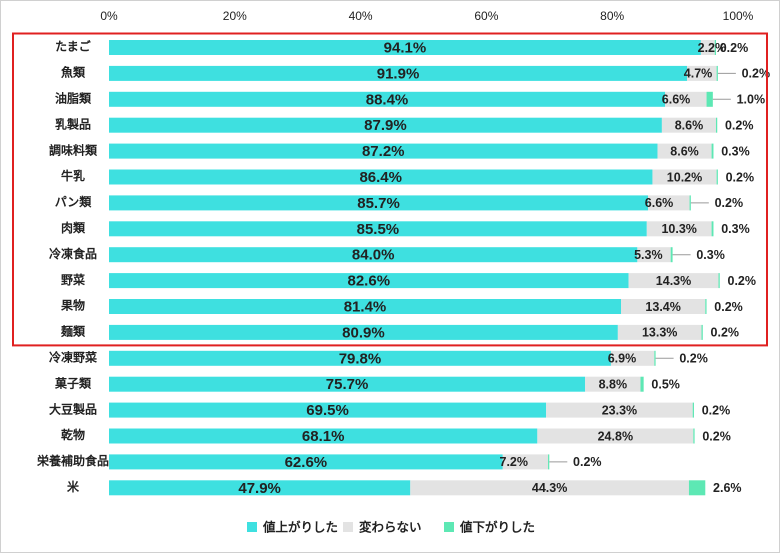  Describe the element at coordinates (665, 384) in the screenshot. I see `value-label-price-down: 0.5%` at that location.